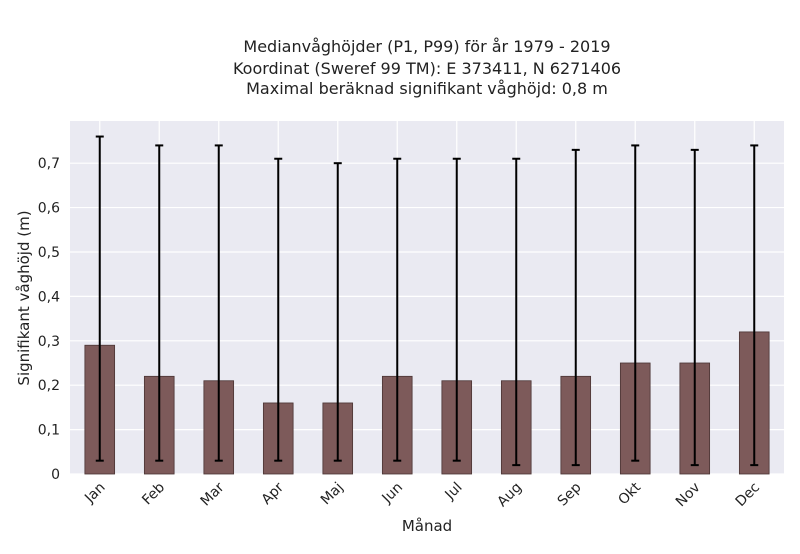 This screenshot has width=800, height=554. Describe the element at coordinates (49, 342) in the screenshot. I see `y-tick-label: 0,3` at that location.